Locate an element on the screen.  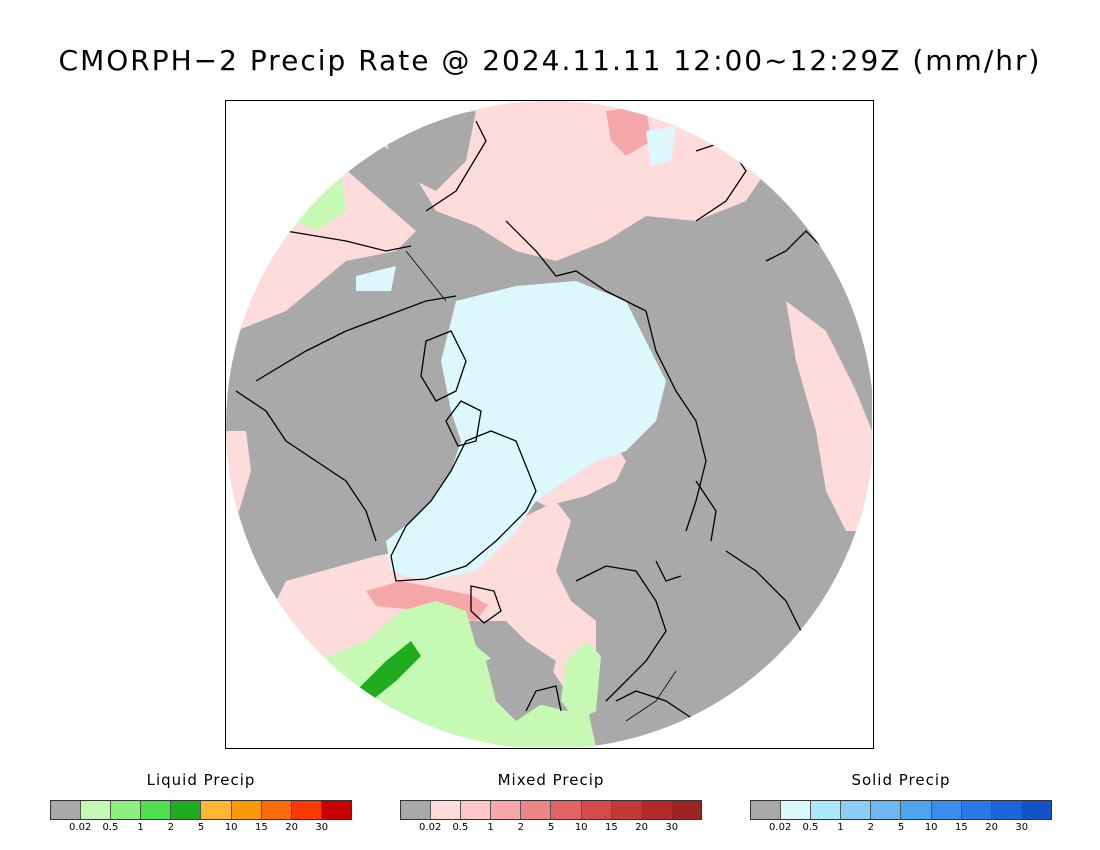
liquid-precip-legend: Liquid Precip 0.02 0.5 1 2 5 10 15 20 30 is located at coordinates (201, 803).